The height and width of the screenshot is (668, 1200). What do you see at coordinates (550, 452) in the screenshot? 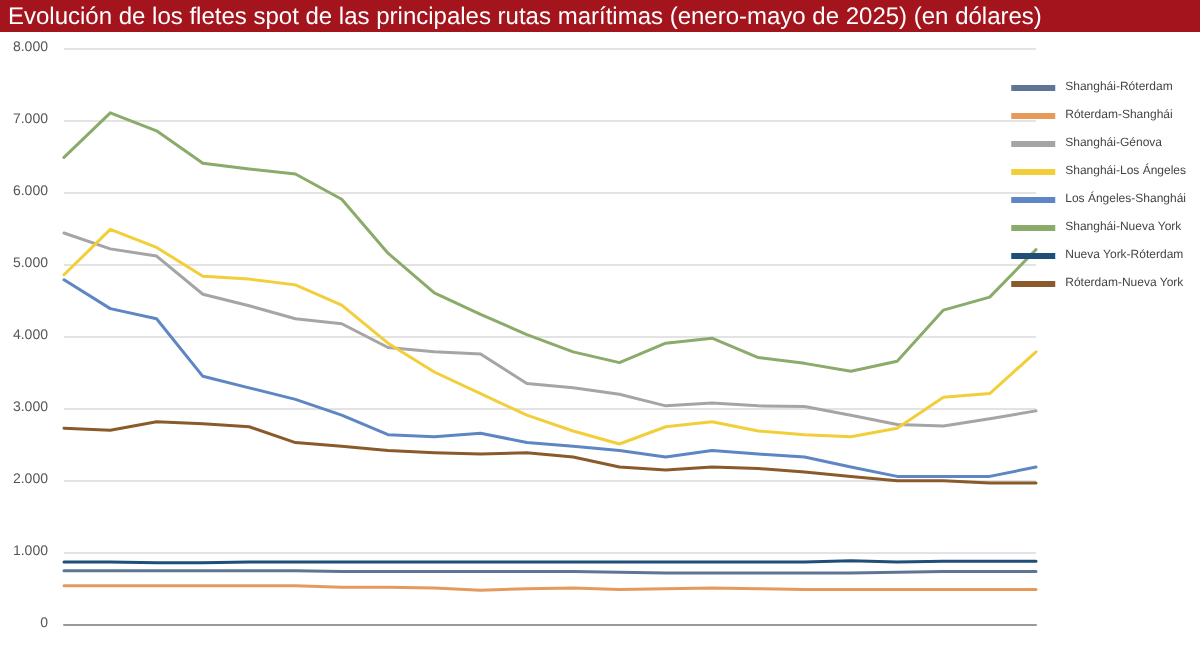
I see `line-series` at bounding box center [550, 452].